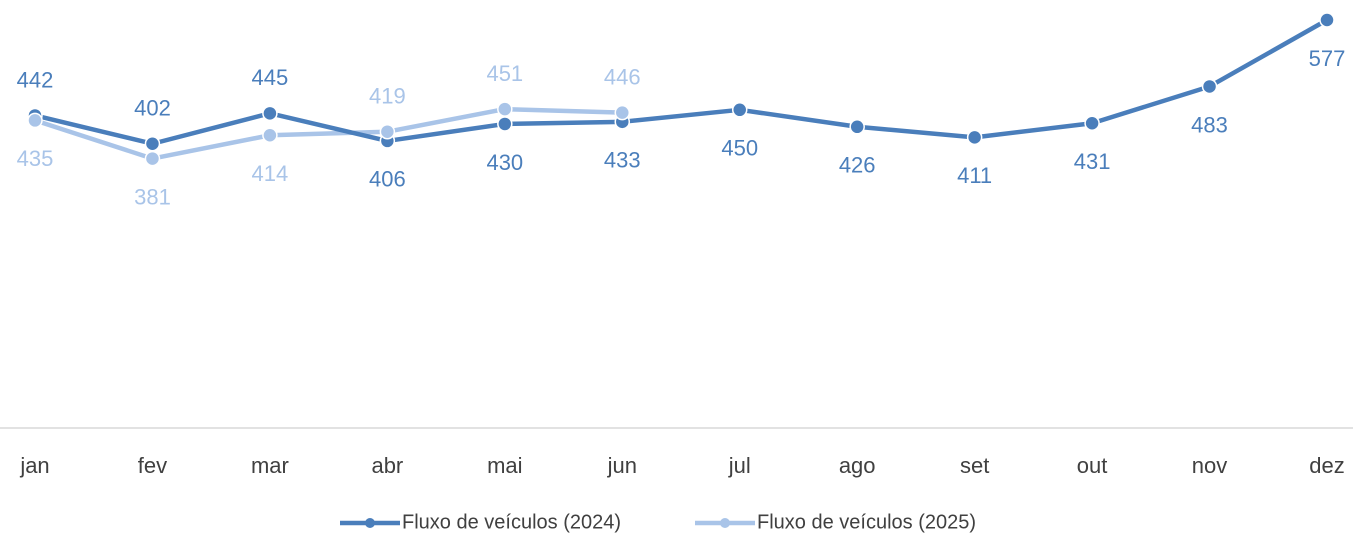 This screenshot has width=1353, height=537. Describe the element at coordinates (328, 133) in the screenshot. I see `series-line` at that location.